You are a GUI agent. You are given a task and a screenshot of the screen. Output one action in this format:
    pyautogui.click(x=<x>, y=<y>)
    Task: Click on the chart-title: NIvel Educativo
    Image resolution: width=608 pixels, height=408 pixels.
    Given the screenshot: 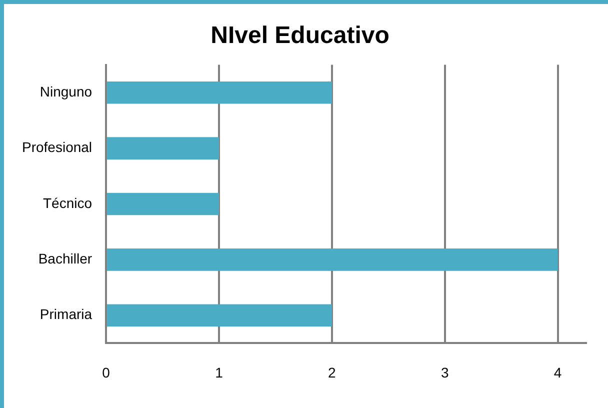 What is the action you would take?
    pyautogui.click(x=300, y=36)
    